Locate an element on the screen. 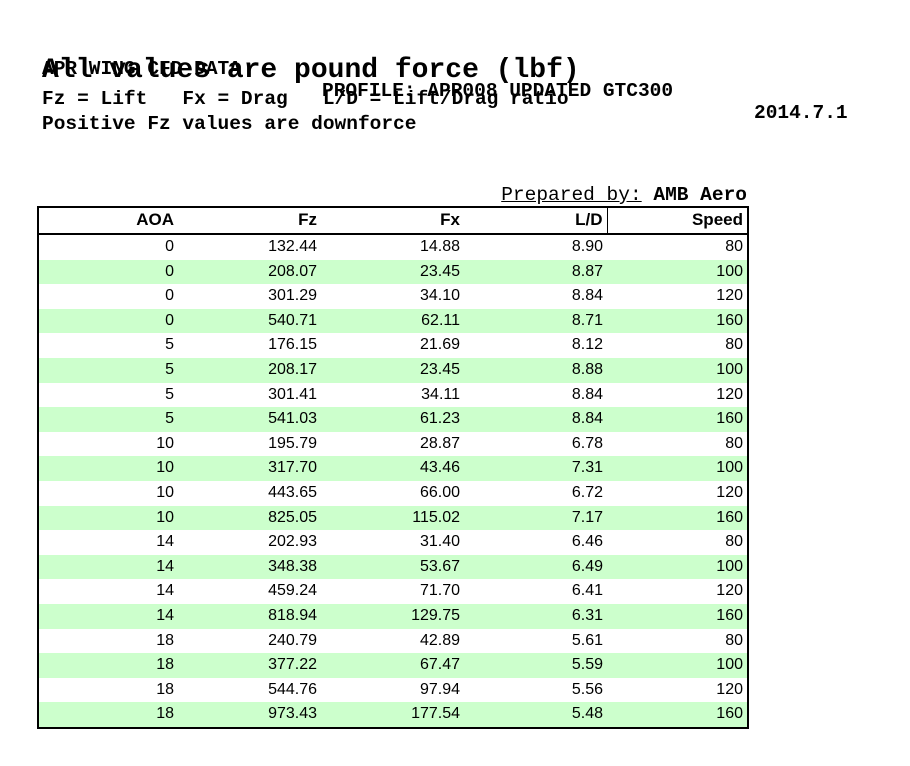 The width and height of the screenshot is (910, 766). column-header-l-d: L/D is located at coordinates (535, 221).